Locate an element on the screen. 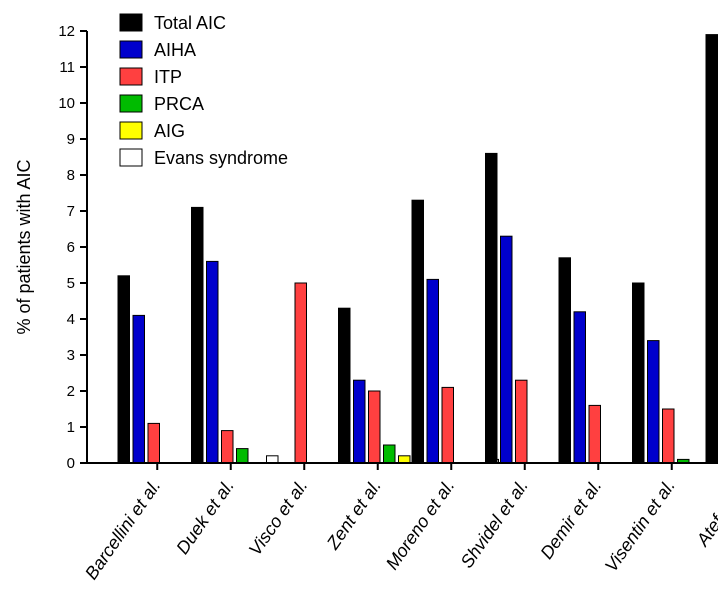 The image size is (718, 589). legend-label: Total AIC is located at coordinates (190, 23).